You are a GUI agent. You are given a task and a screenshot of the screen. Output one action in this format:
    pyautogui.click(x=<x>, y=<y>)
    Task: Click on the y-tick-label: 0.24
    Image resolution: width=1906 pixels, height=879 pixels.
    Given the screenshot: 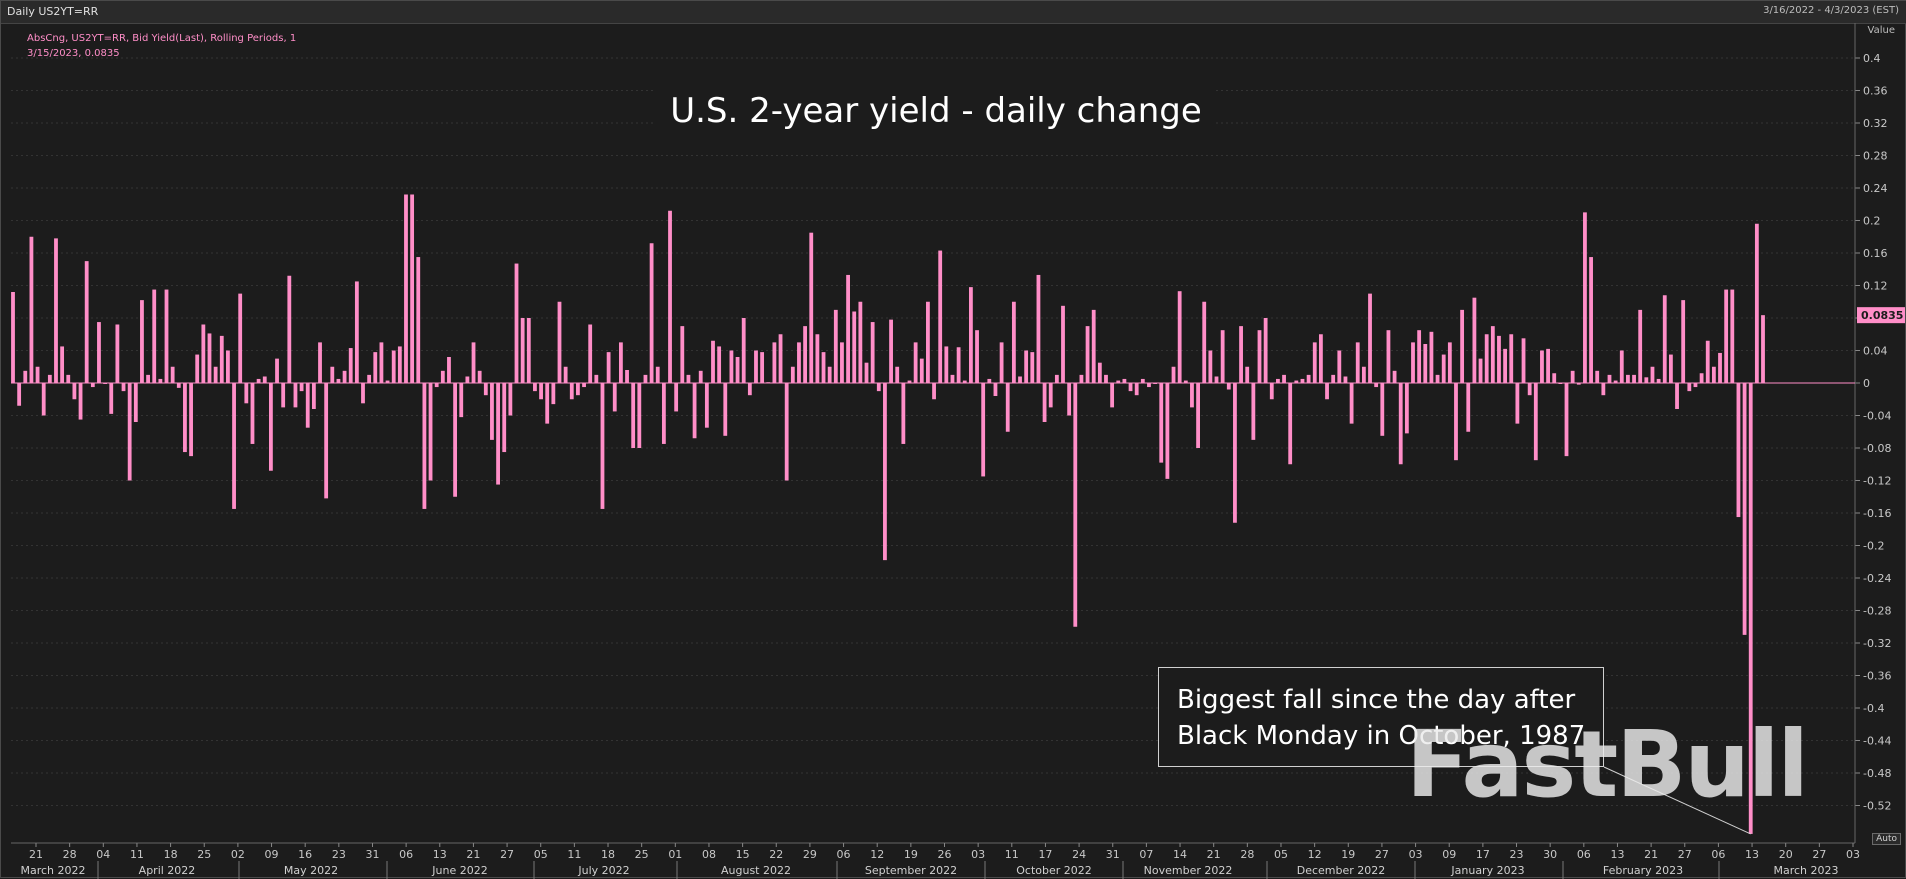 What is the action you would take?
    pyautogui.click(x=1875, y=188)
    